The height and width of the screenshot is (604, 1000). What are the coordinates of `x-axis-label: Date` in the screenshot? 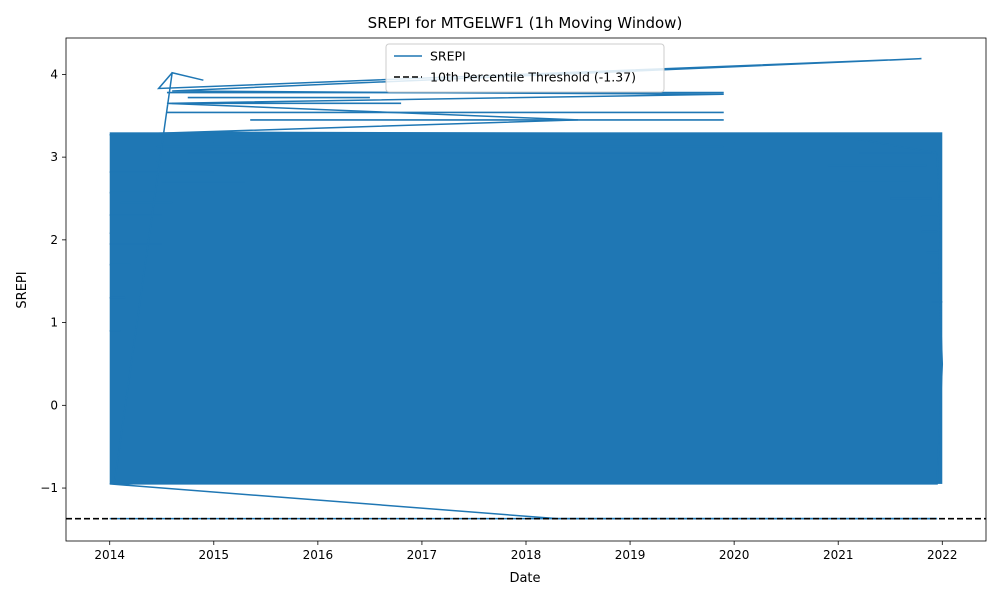 It's located at (524, 578).